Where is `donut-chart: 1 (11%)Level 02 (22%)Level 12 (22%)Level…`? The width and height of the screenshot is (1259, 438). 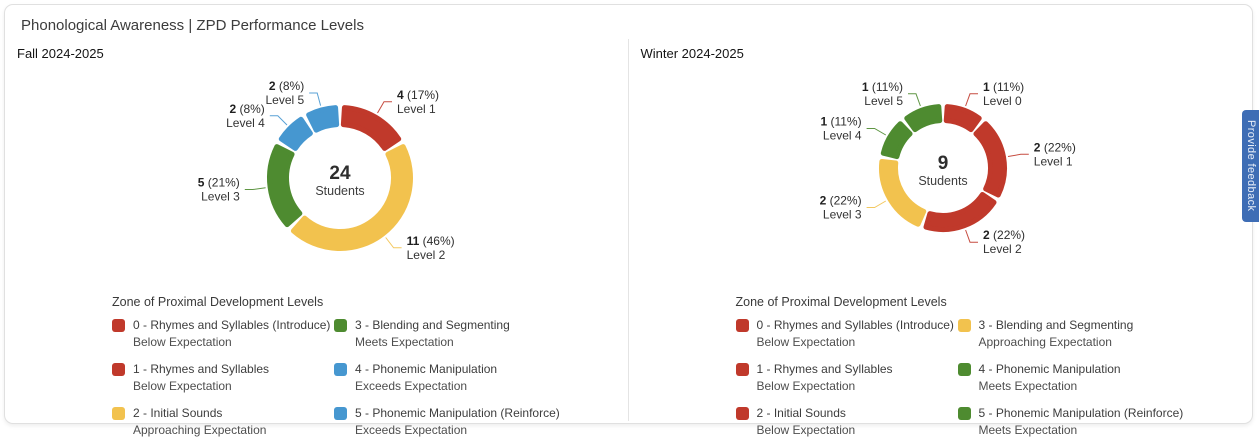
donut-chart: 1 (11%)Level 02 (22%)Level 12 (22%)Level… is located at coordinates (947, 168).